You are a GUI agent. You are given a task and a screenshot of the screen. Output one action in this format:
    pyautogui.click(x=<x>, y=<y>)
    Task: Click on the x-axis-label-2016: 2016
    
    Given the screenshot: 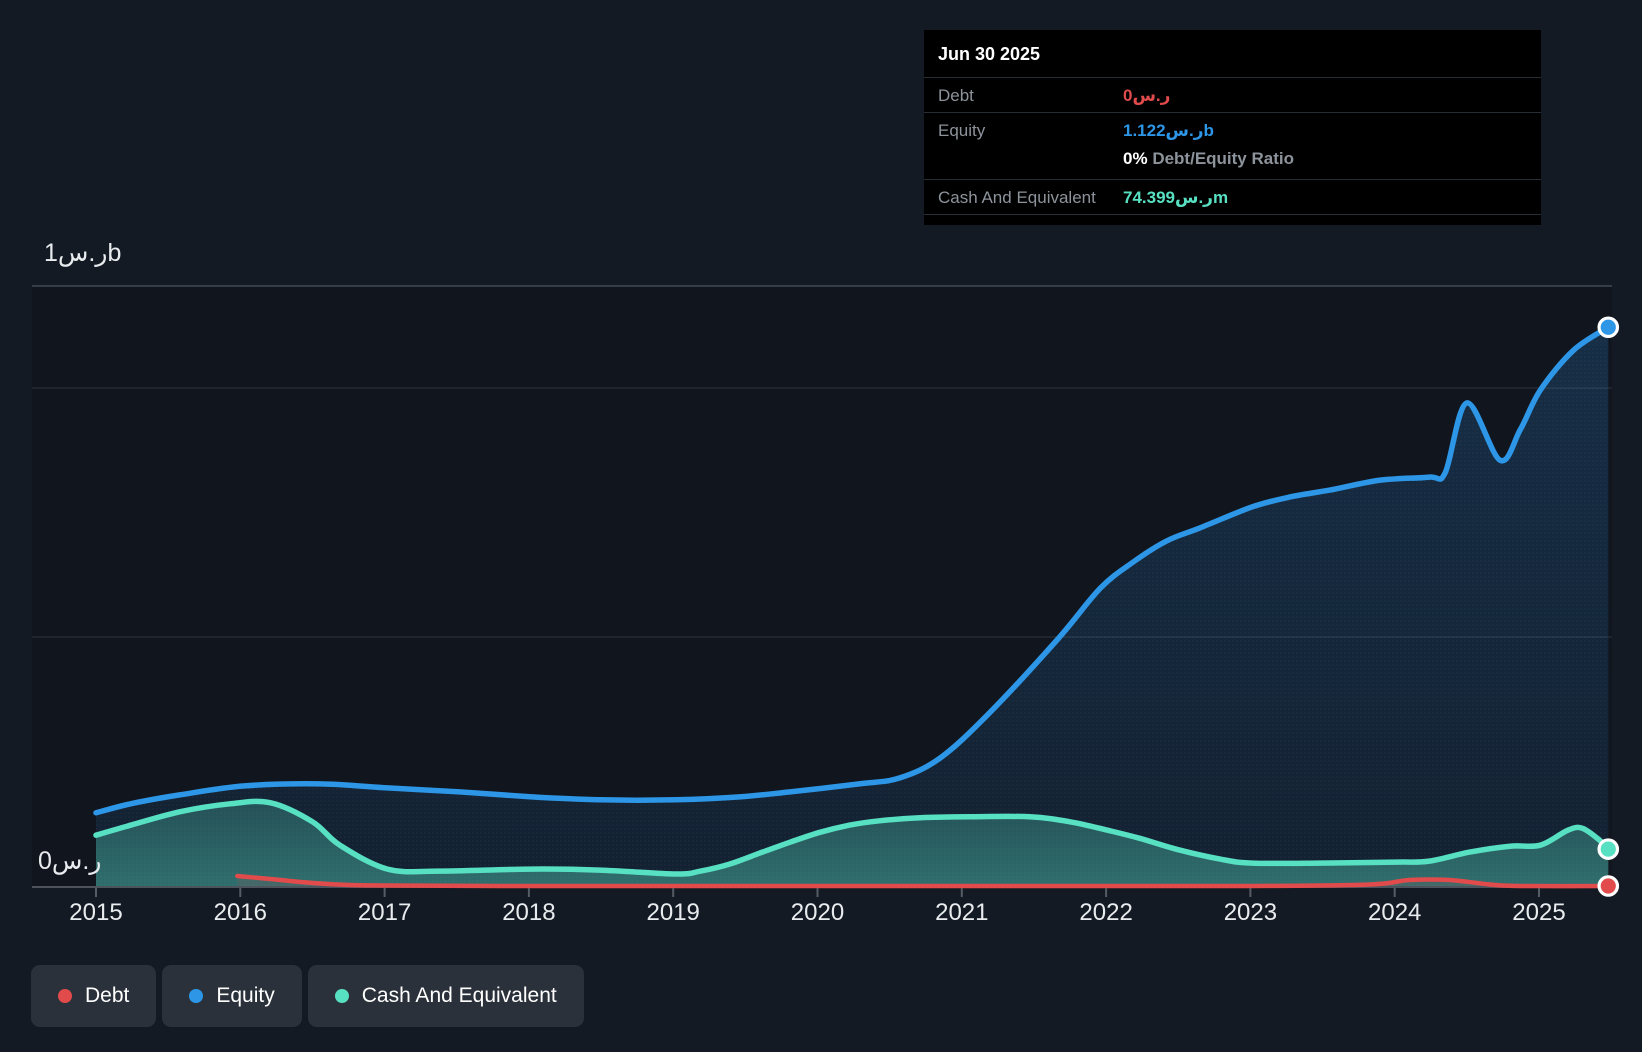 What is the action you would take?
    pyautogui.click(x=240, y=912)
    